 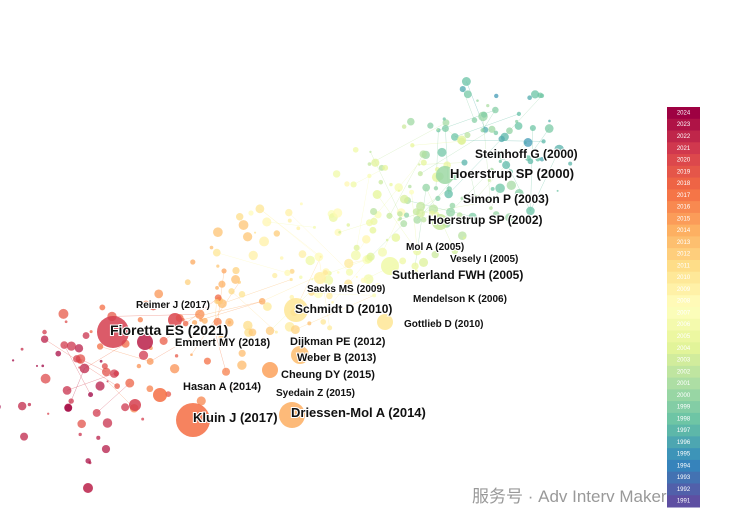 I want to click on node-label: Syedain Z (2015), so click(x=315, y=393).